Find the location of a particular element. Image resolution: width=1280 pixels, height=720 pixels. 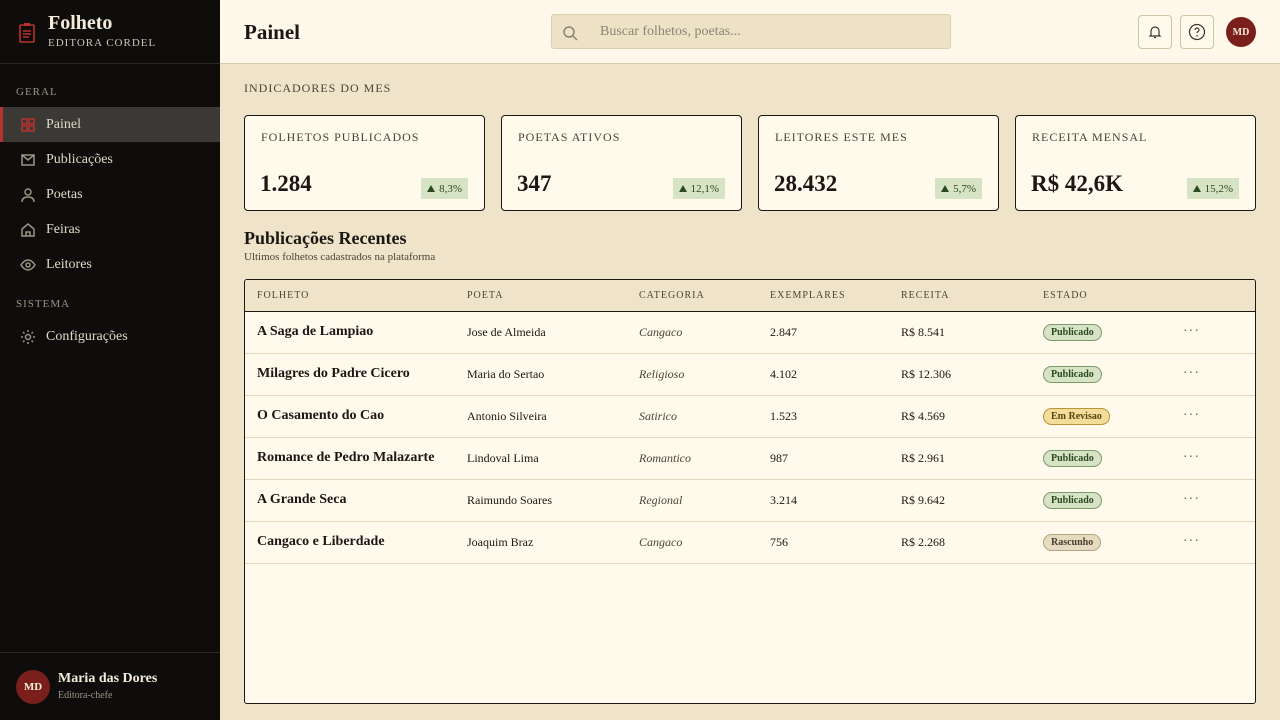

nav-item: Poetas is located at coordinates (110, 194).